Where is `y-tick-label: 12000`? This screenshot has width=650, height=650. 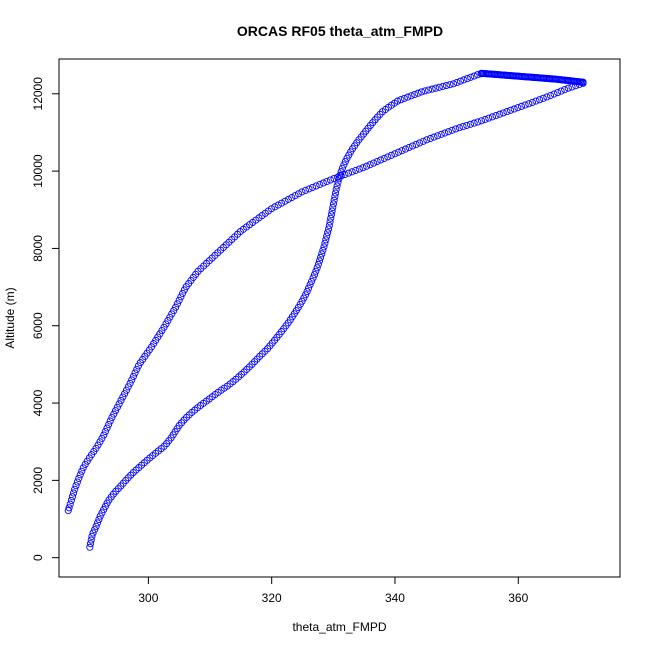 y-tick-label: 12000 is located at coordinates (38, 94).